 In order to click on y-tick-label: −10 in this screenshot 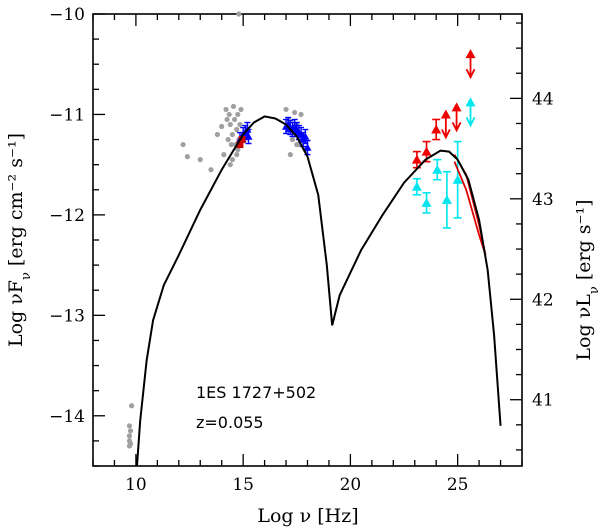, I will do `click(67, 15)`.